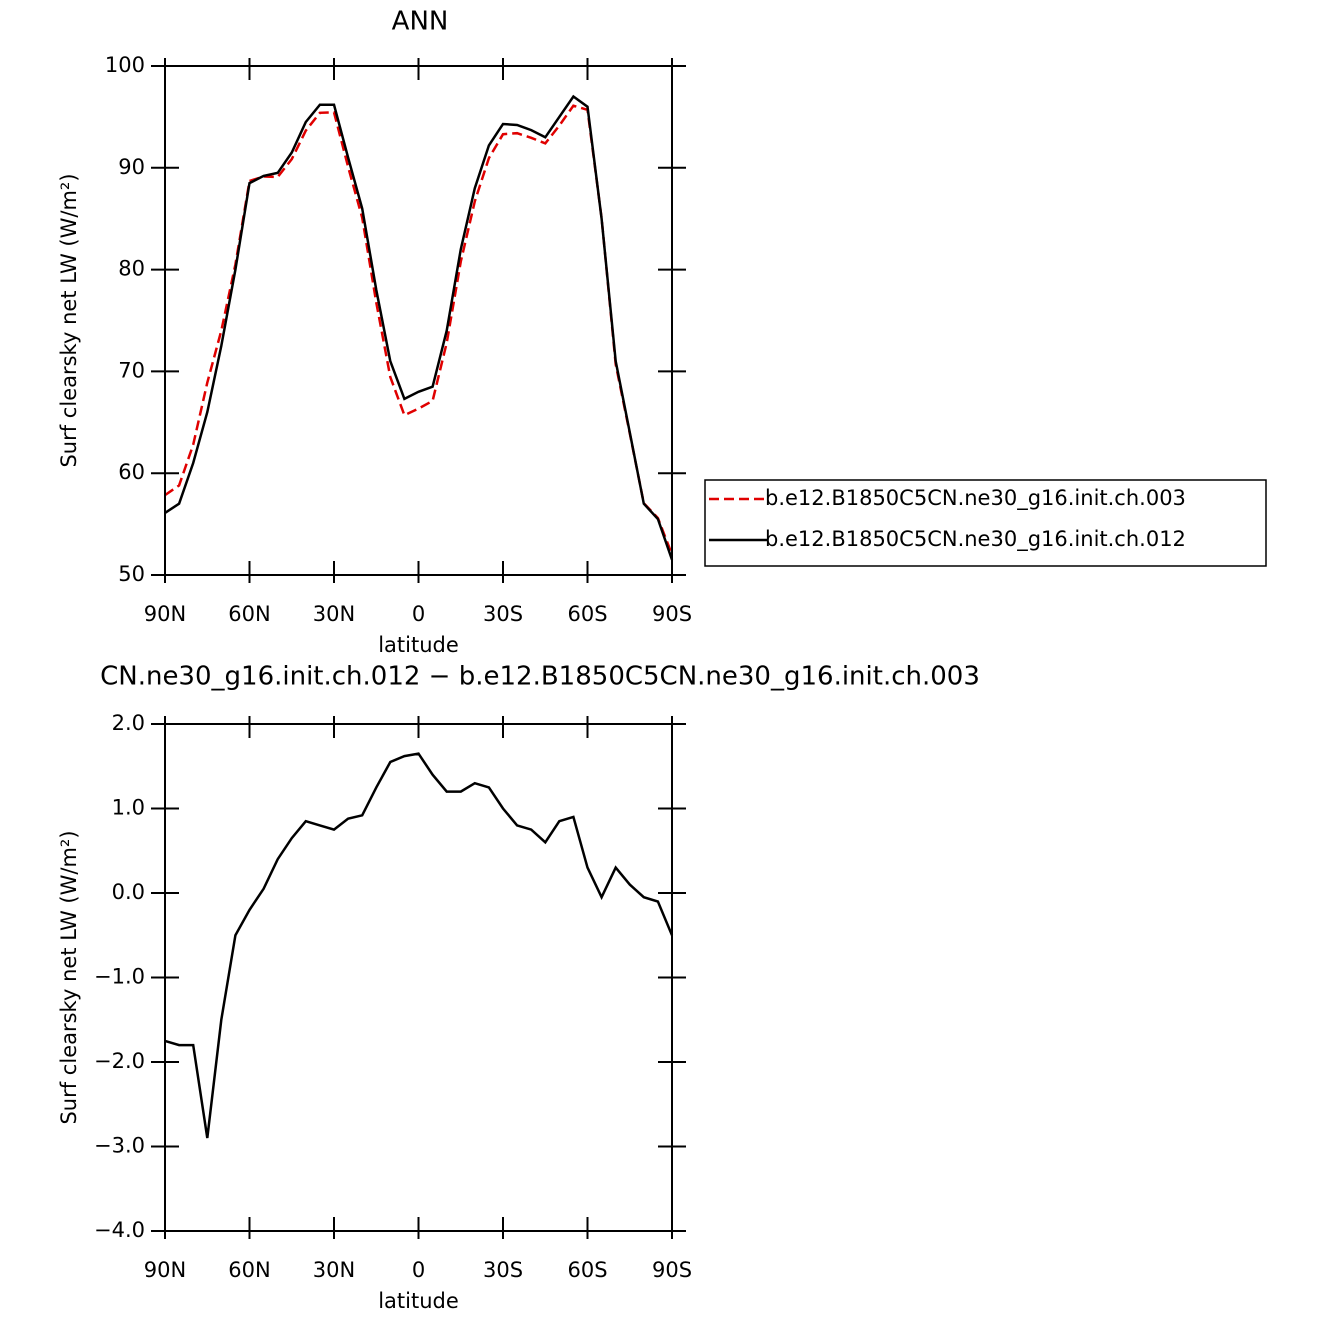 The width and height of the screenshot is (1322, 1325). Describe the element at coordinates (119, 1146) in the screenshot. I see `y-tick-label: −3.0` at that location.